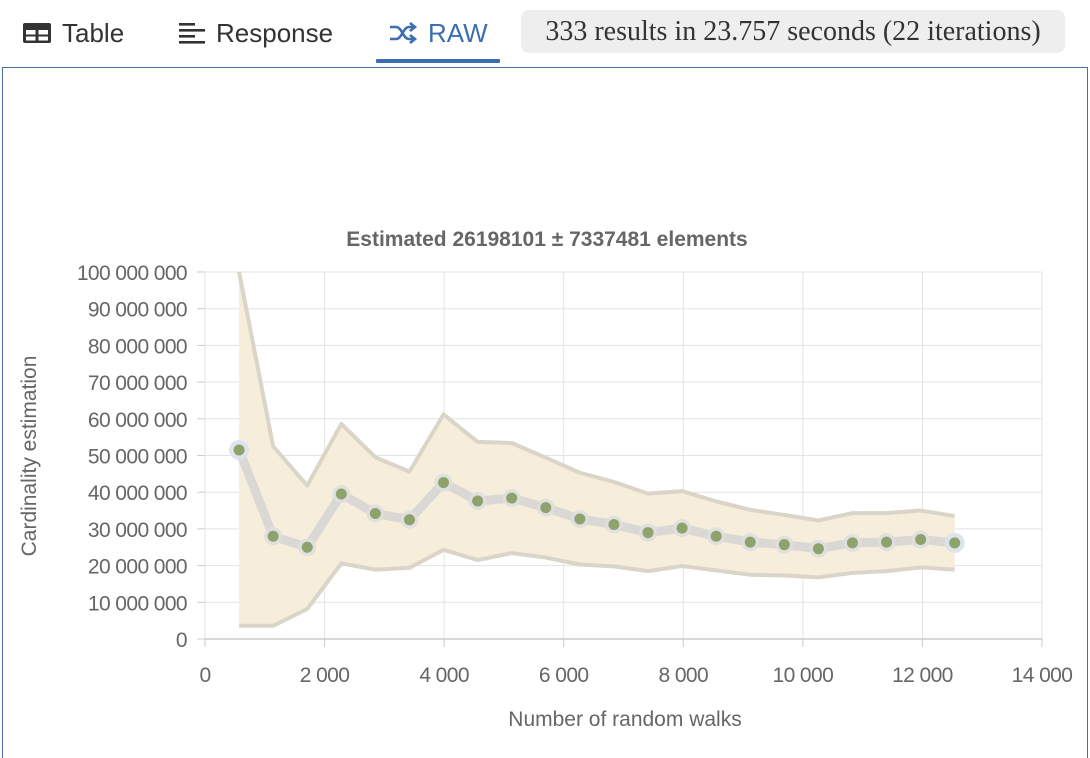 The height and width of the screenshot is (758, 1090). What do you see at coordinates (137, 310) in the screenshot?
I see `y-tick-label: 90 000 000` at bounding box center [137, 310].